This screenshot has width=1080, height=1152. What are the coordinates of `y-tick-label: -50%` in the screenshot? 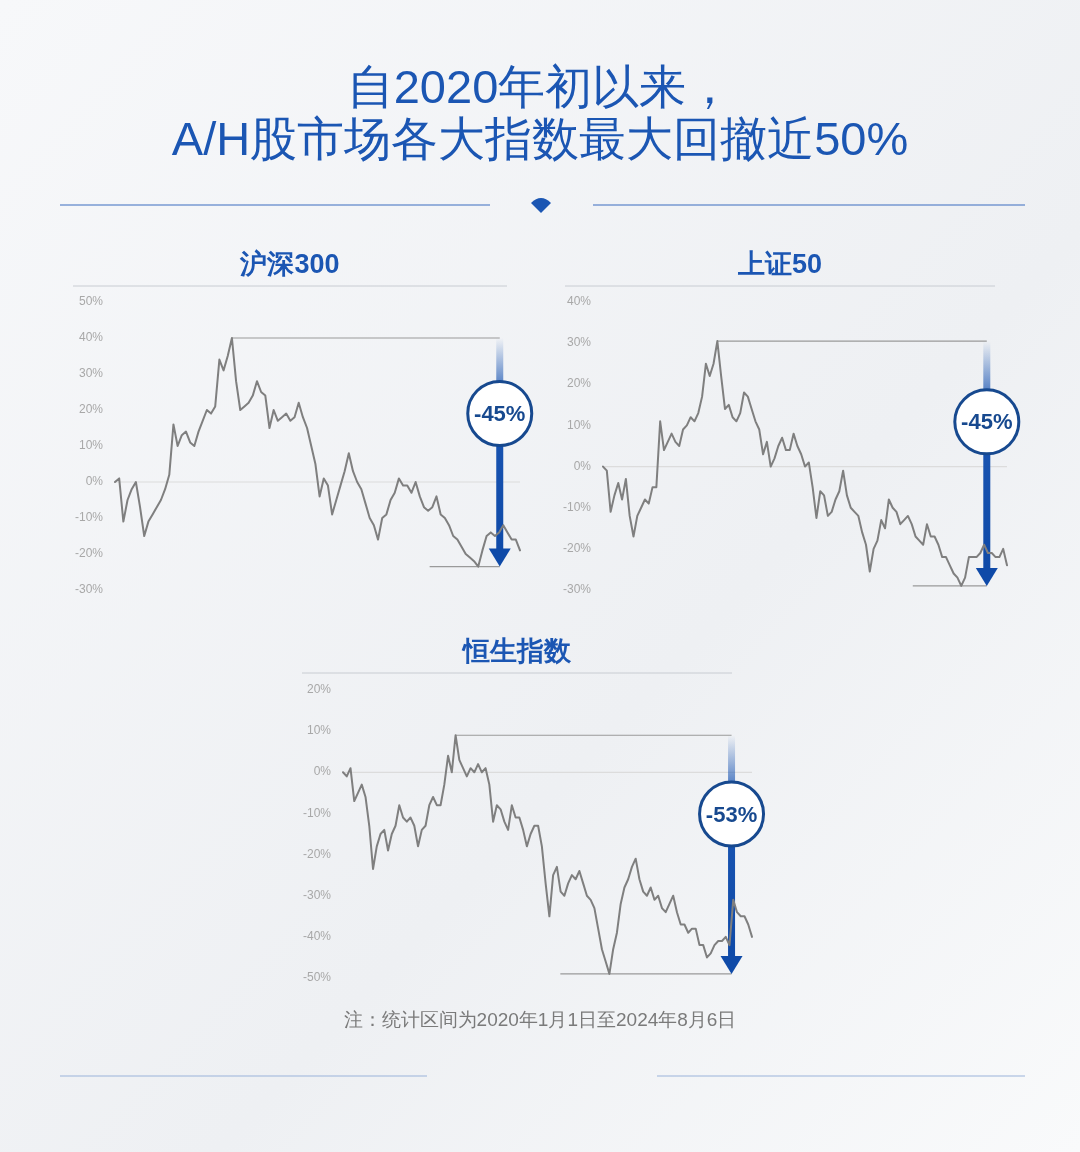 It's located at (317, 977).